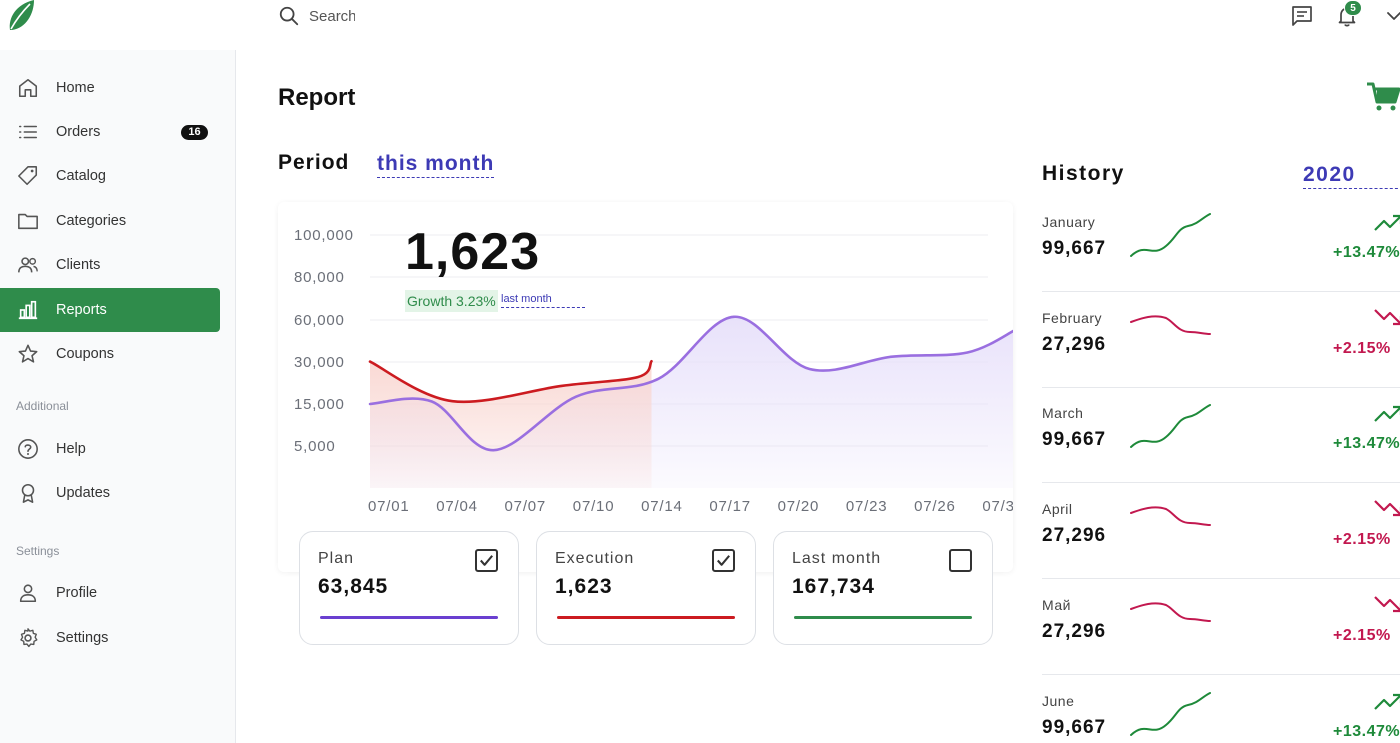 The image size is (1400, 743). Describe the element at coordinates (543, 300) in the screenshot. I see `growth-reference-link: last month` at that location.